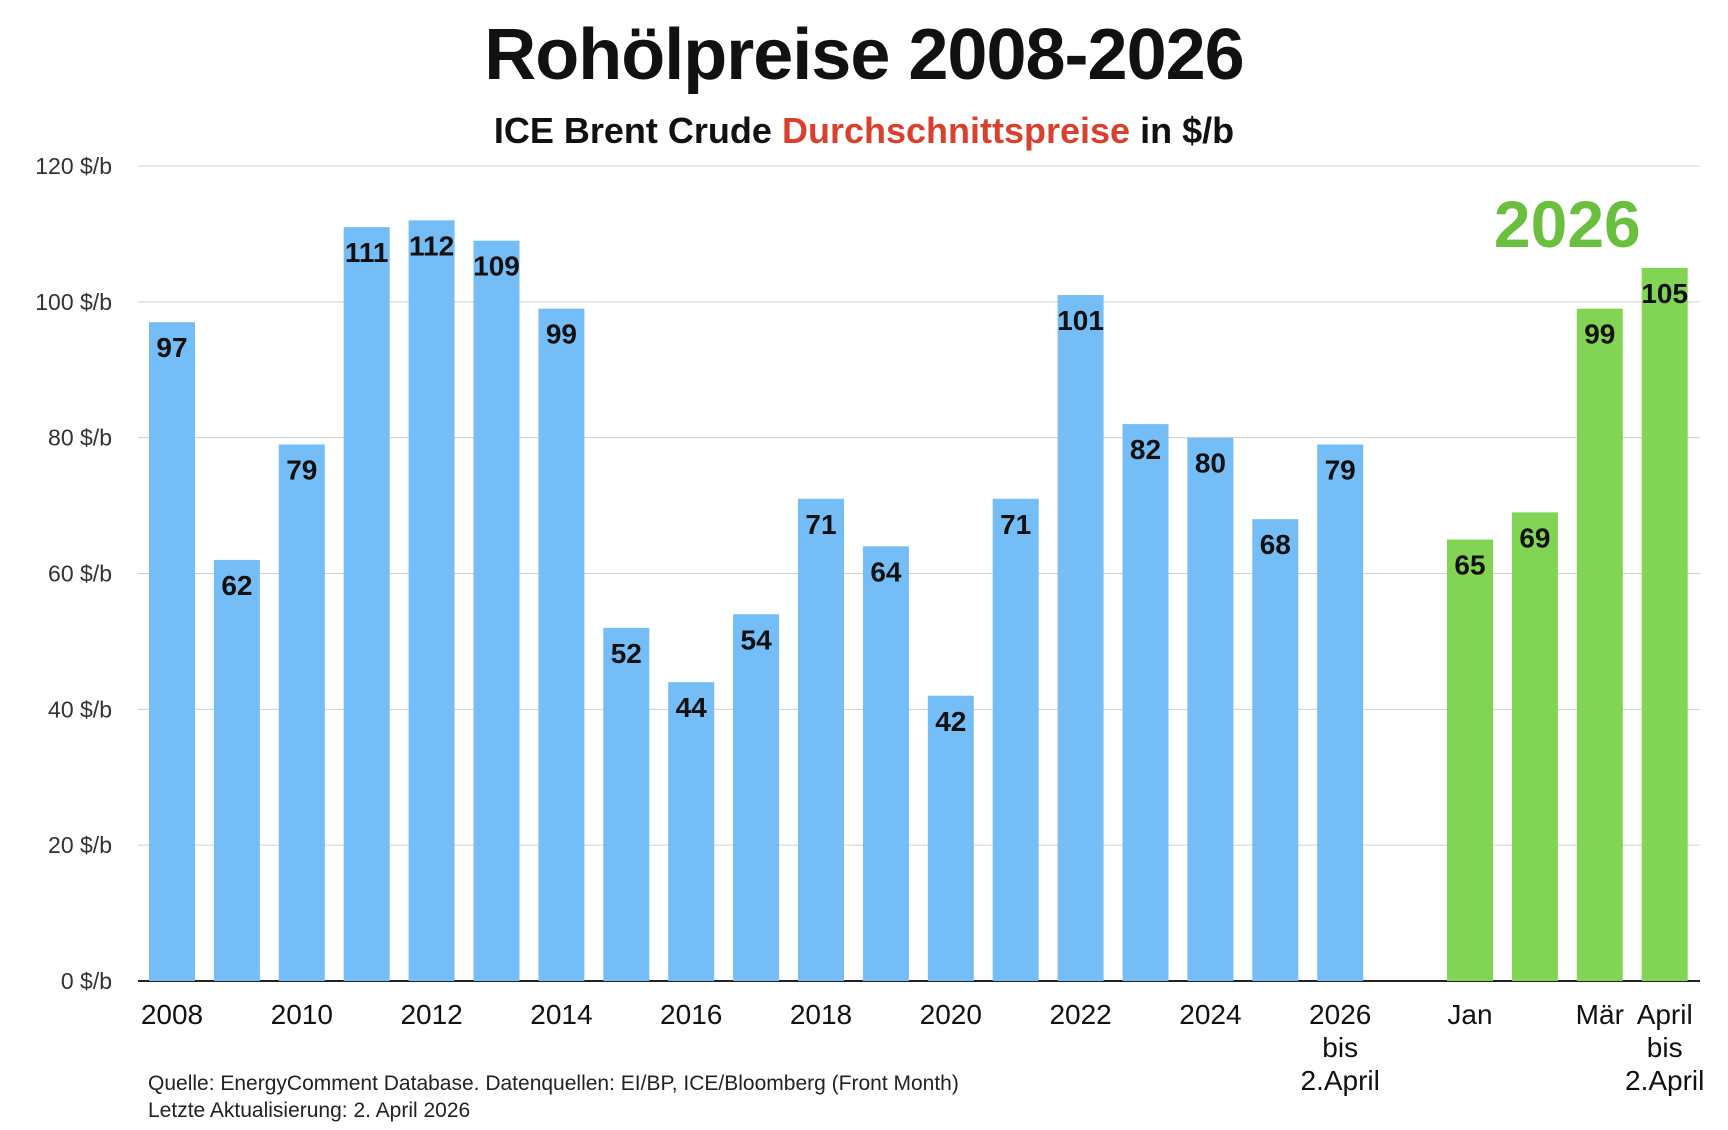 Image resolution: width=1728 pixels, height=1130 pixels. Describe the element at coordinates (1145, 449) in the screenshot. I see `data-label: 82` at that location.